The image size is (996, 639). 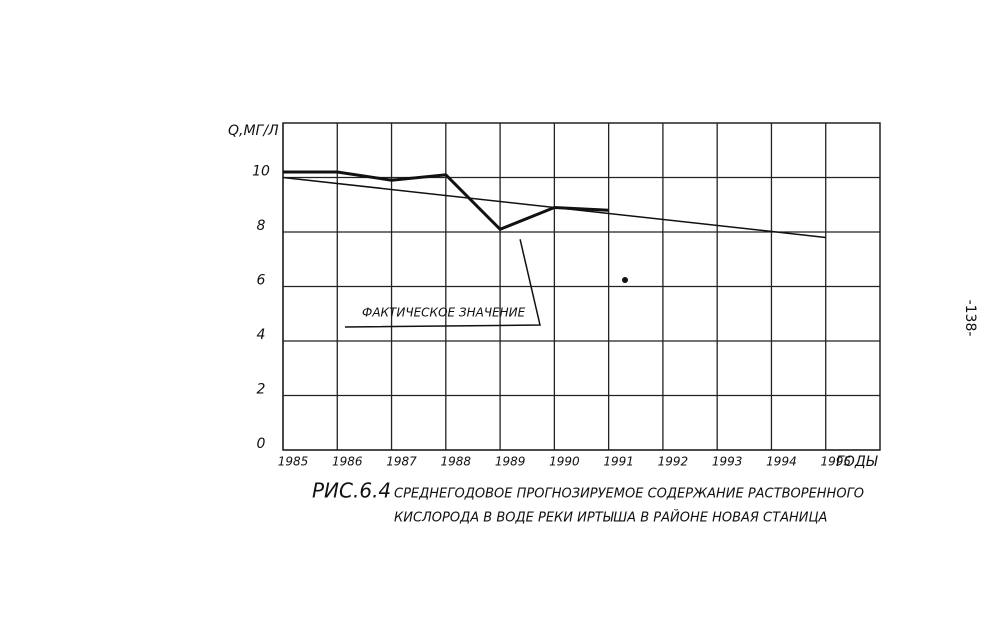 I want to click on x-tick-label: 1990, so click(x=564, y=462).